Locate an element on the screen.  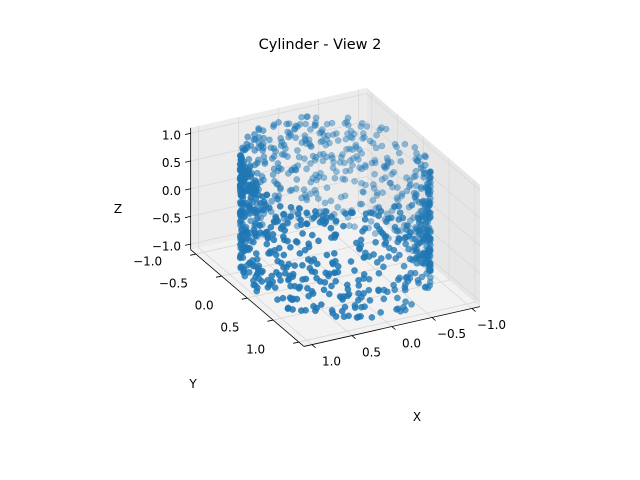
x-tick-mark is located at coordinates (433, 319).